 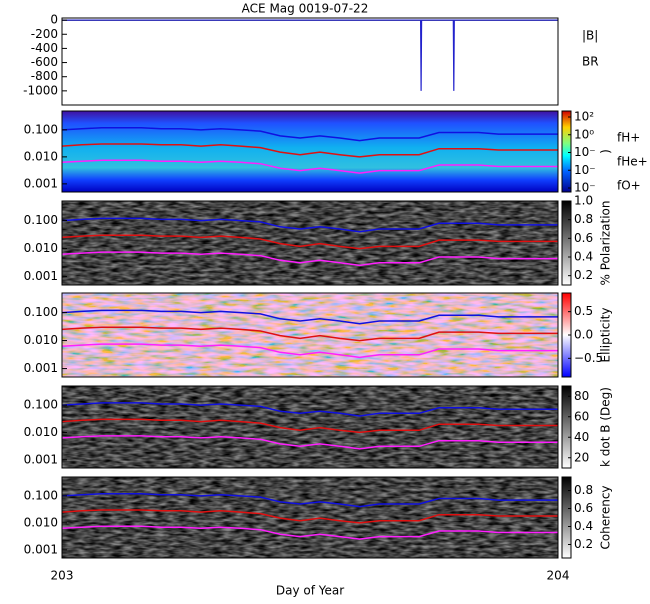 What do you see at coordinates (632, 162) in the screenshot?
I see `legend-entry: fHe+` at bounding box center [632, 162].